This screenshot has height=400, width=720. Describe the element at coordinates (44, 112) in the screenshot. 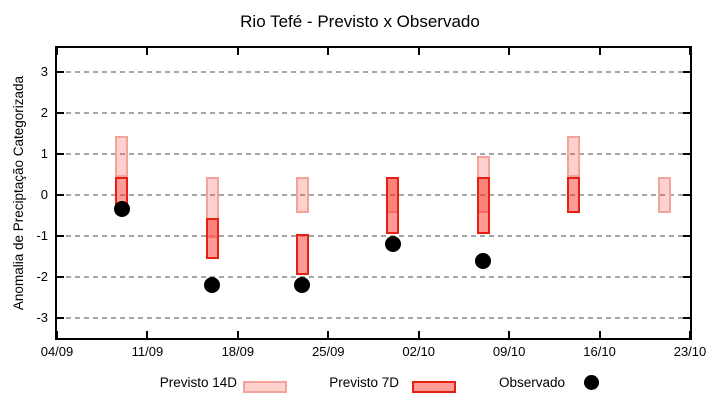

I see `y-tick-label: 2` at that location.